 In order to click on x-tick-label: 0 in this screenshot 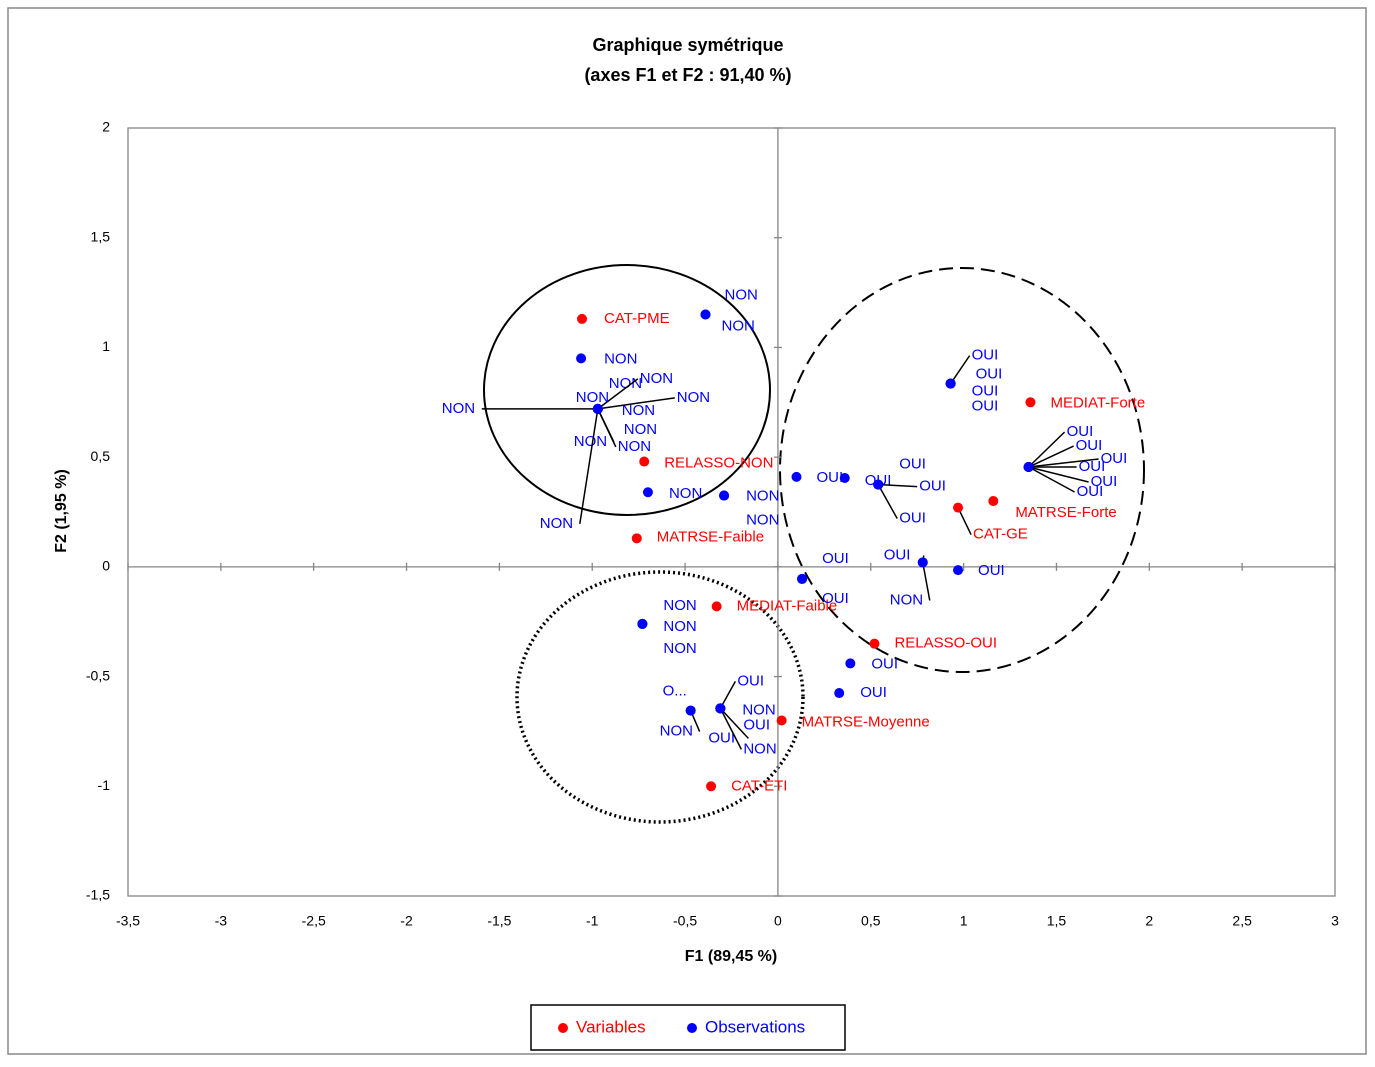, I will do `click(778, 921)`.